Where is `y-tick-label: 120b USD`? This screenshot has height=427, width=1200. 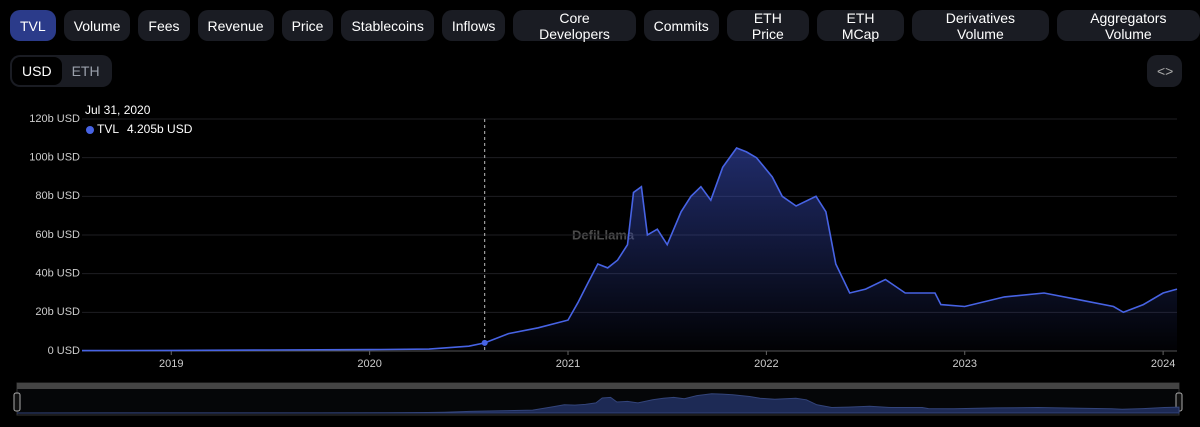
y-tick-label: 120b USD is located at coordinates (54, 119).